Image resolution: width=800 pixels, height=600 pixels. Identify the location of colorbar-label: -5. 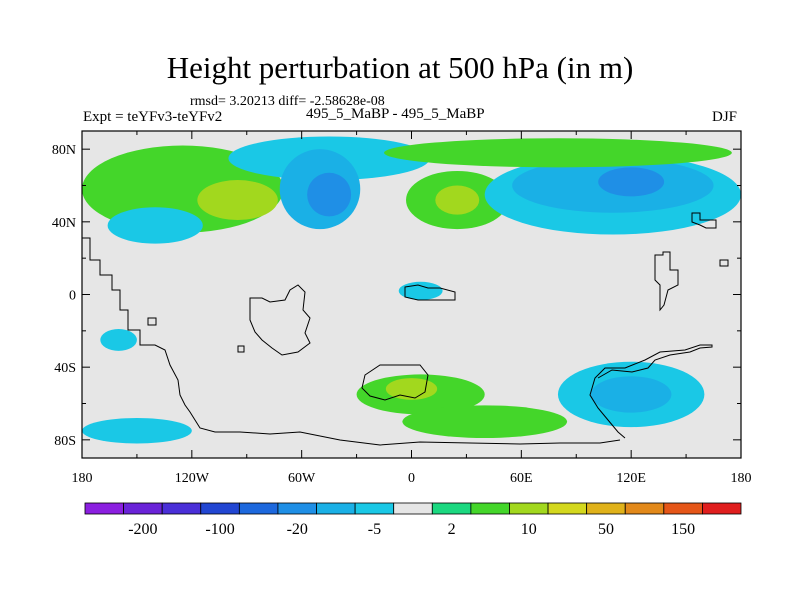
(374, 529).